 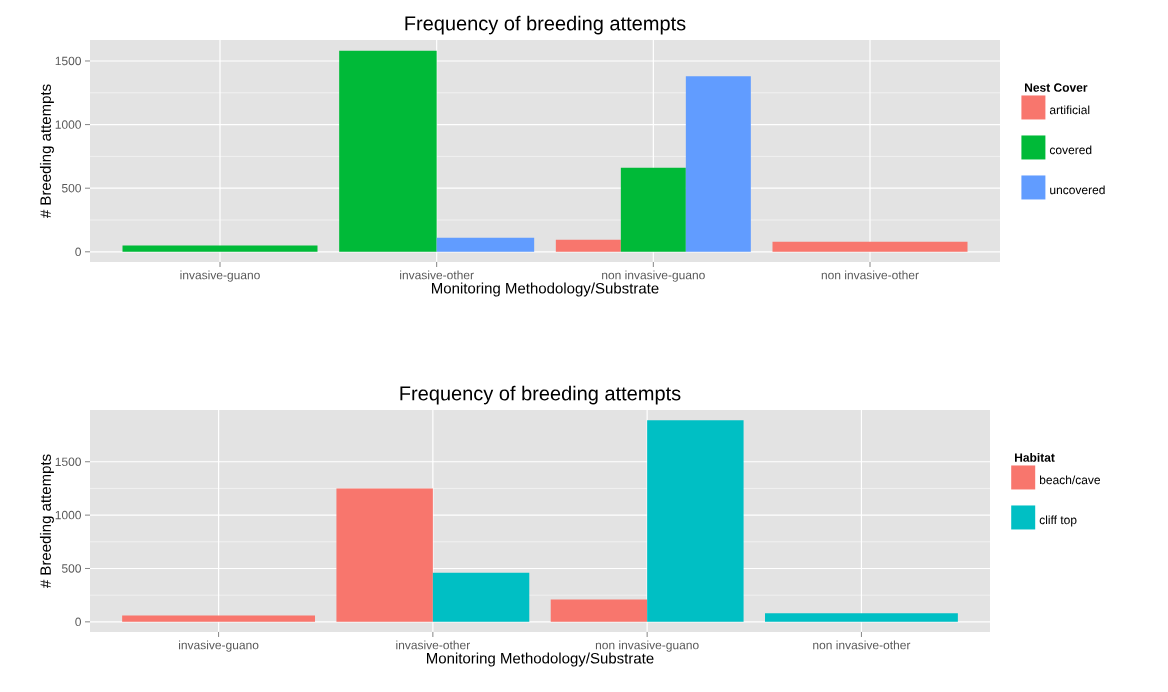 I want to click on legend-label: beach/cave, so click(x=1070, y=480).